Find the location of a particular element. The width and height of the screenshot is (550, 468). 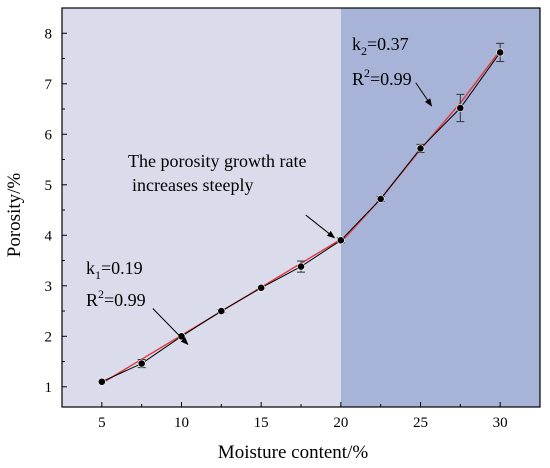

r2-left-annotation: R2=0.99 is located at coordinates (116, 298).